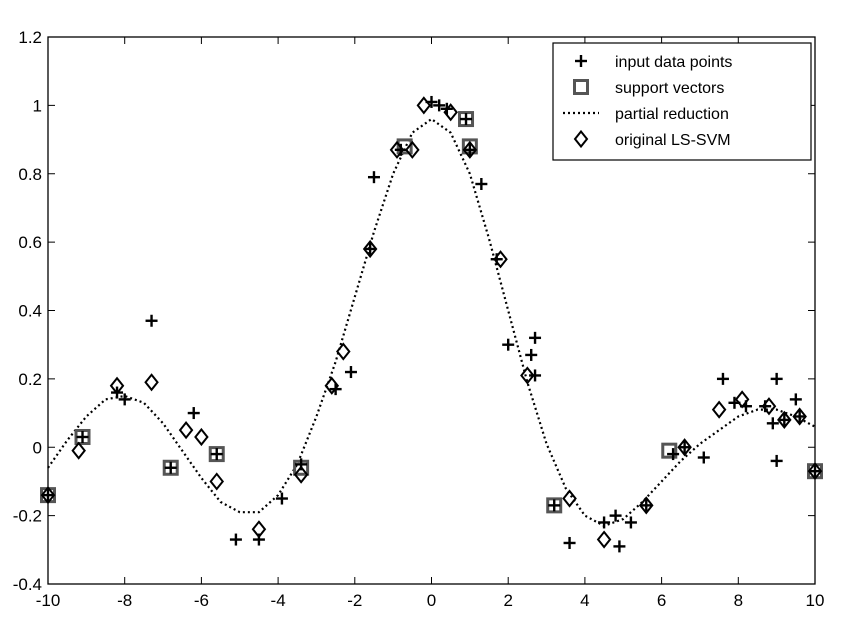 This screenshot has width=850, height=638. What do you see at coordinates (354, 600) in the screenshot?
I see `x-tick-label: -2` at bounding box center [354, 600].